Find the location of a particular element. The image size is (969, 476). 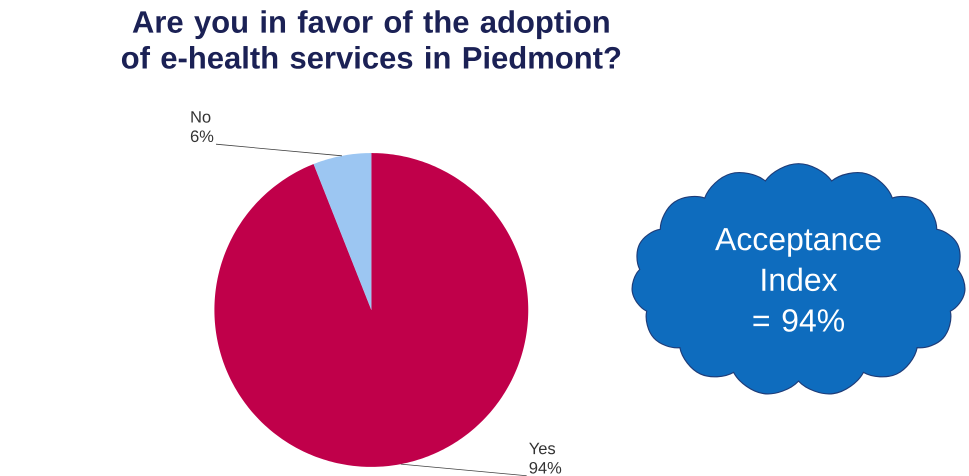

data-label: 94% is located at coordinates (546, 468).